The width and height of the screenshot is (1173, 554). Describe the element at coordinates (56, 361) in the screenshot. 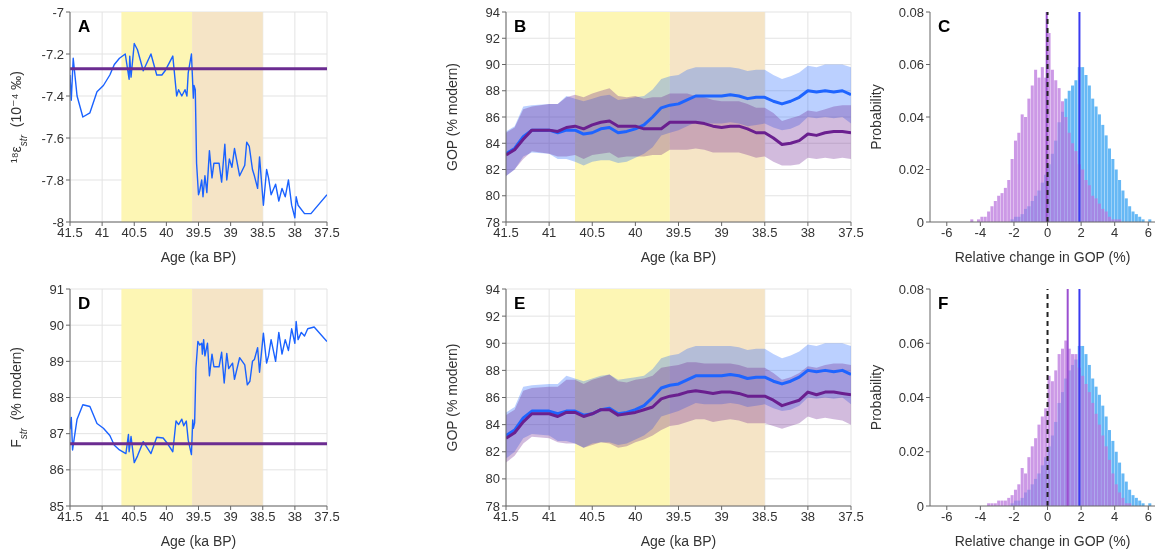

I see `y-tick-label: 89` at that location.